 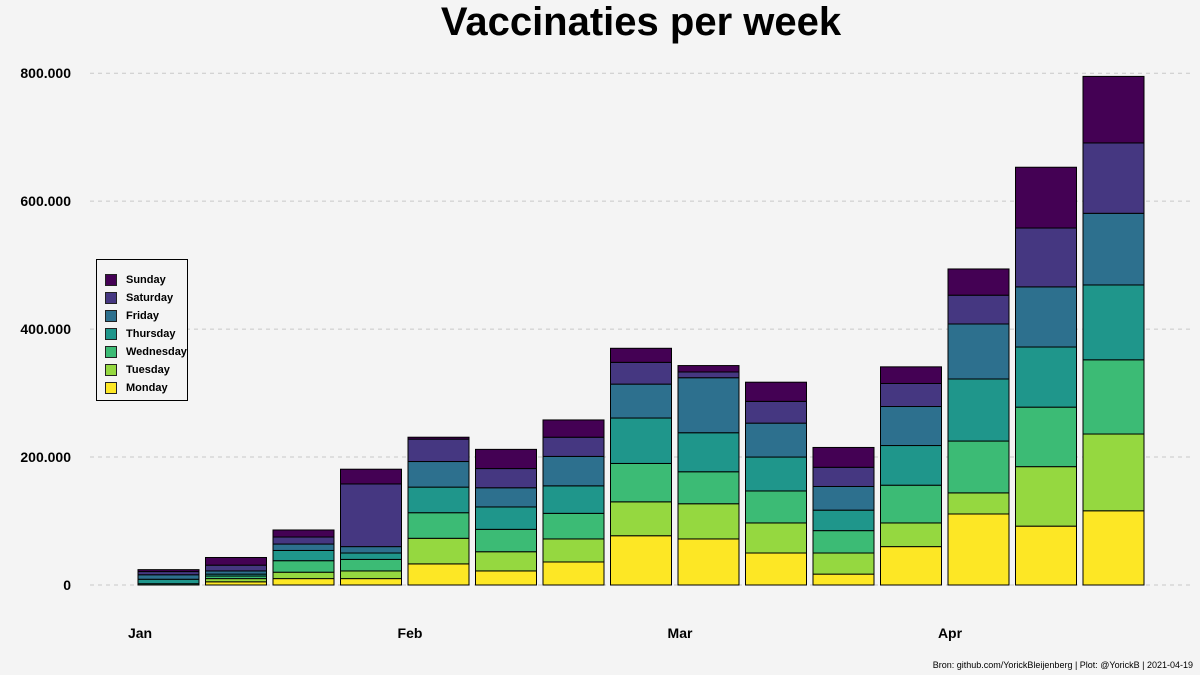 I want to click on legend-item-friday: Friday, so click(x=132, y=316).